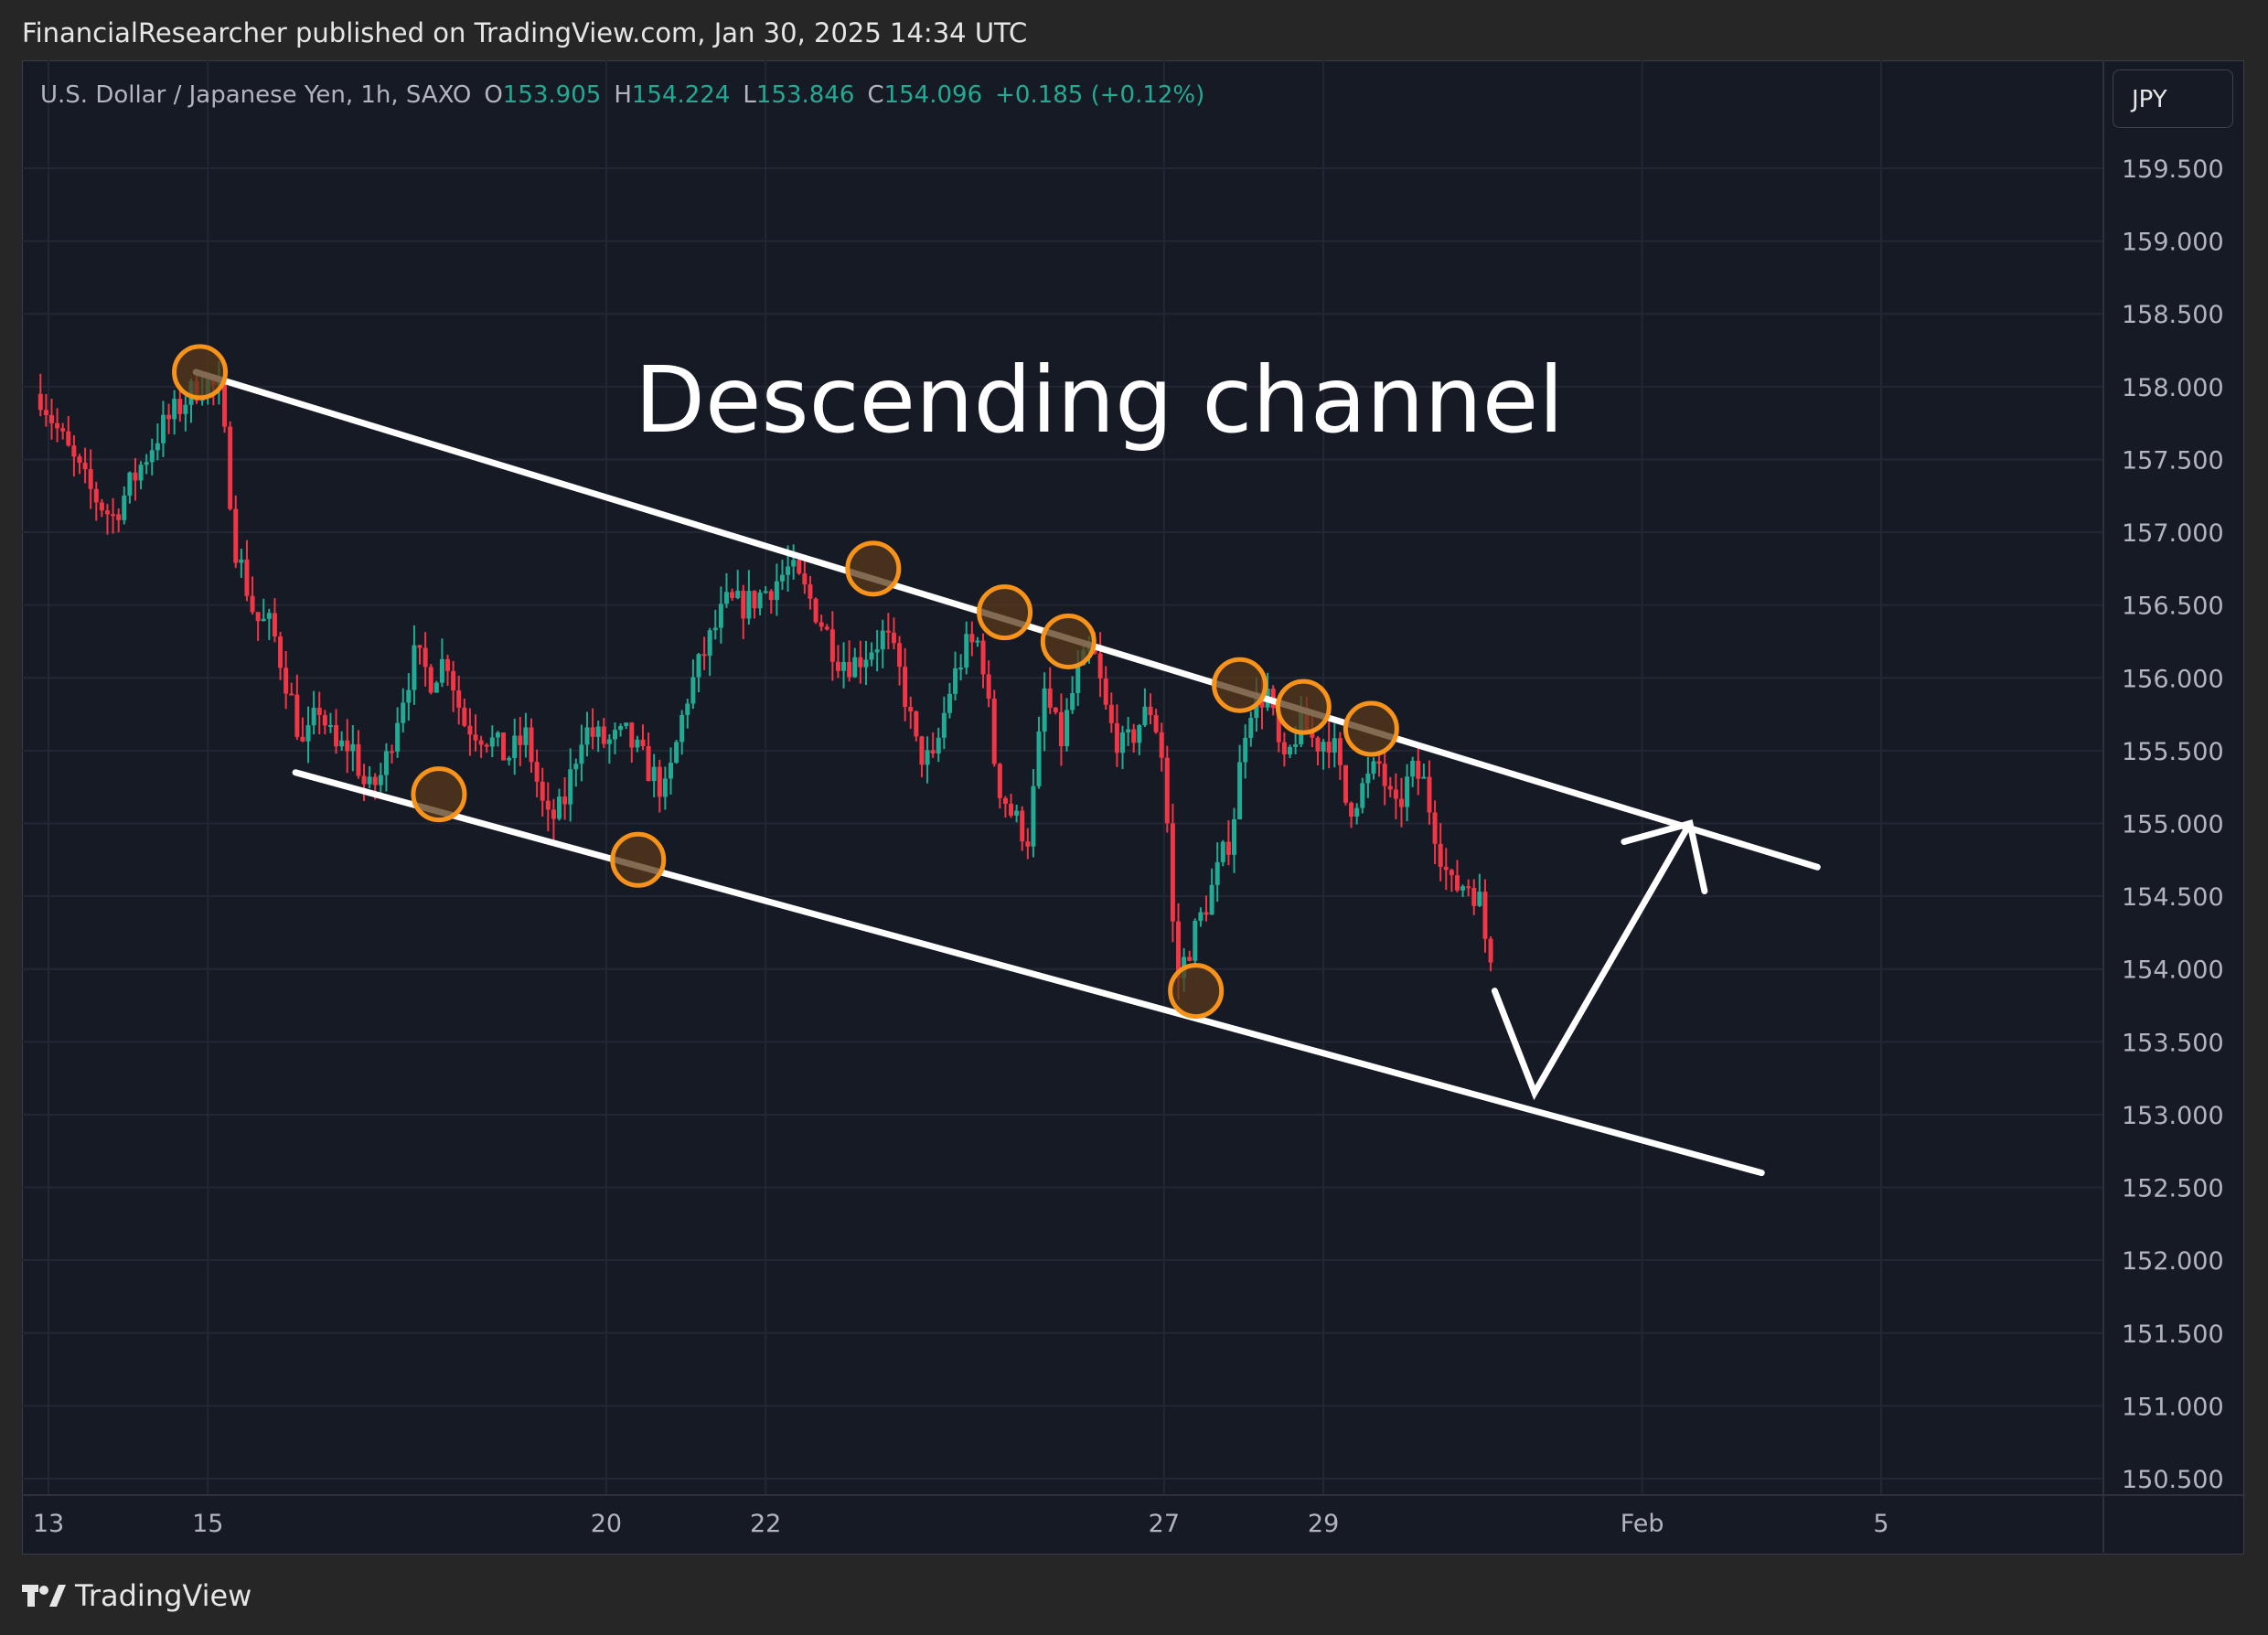 The width and height of the screenshot is (2268, 1635). I want to click on price-tick-label: 154.000, so click(2173, 971).